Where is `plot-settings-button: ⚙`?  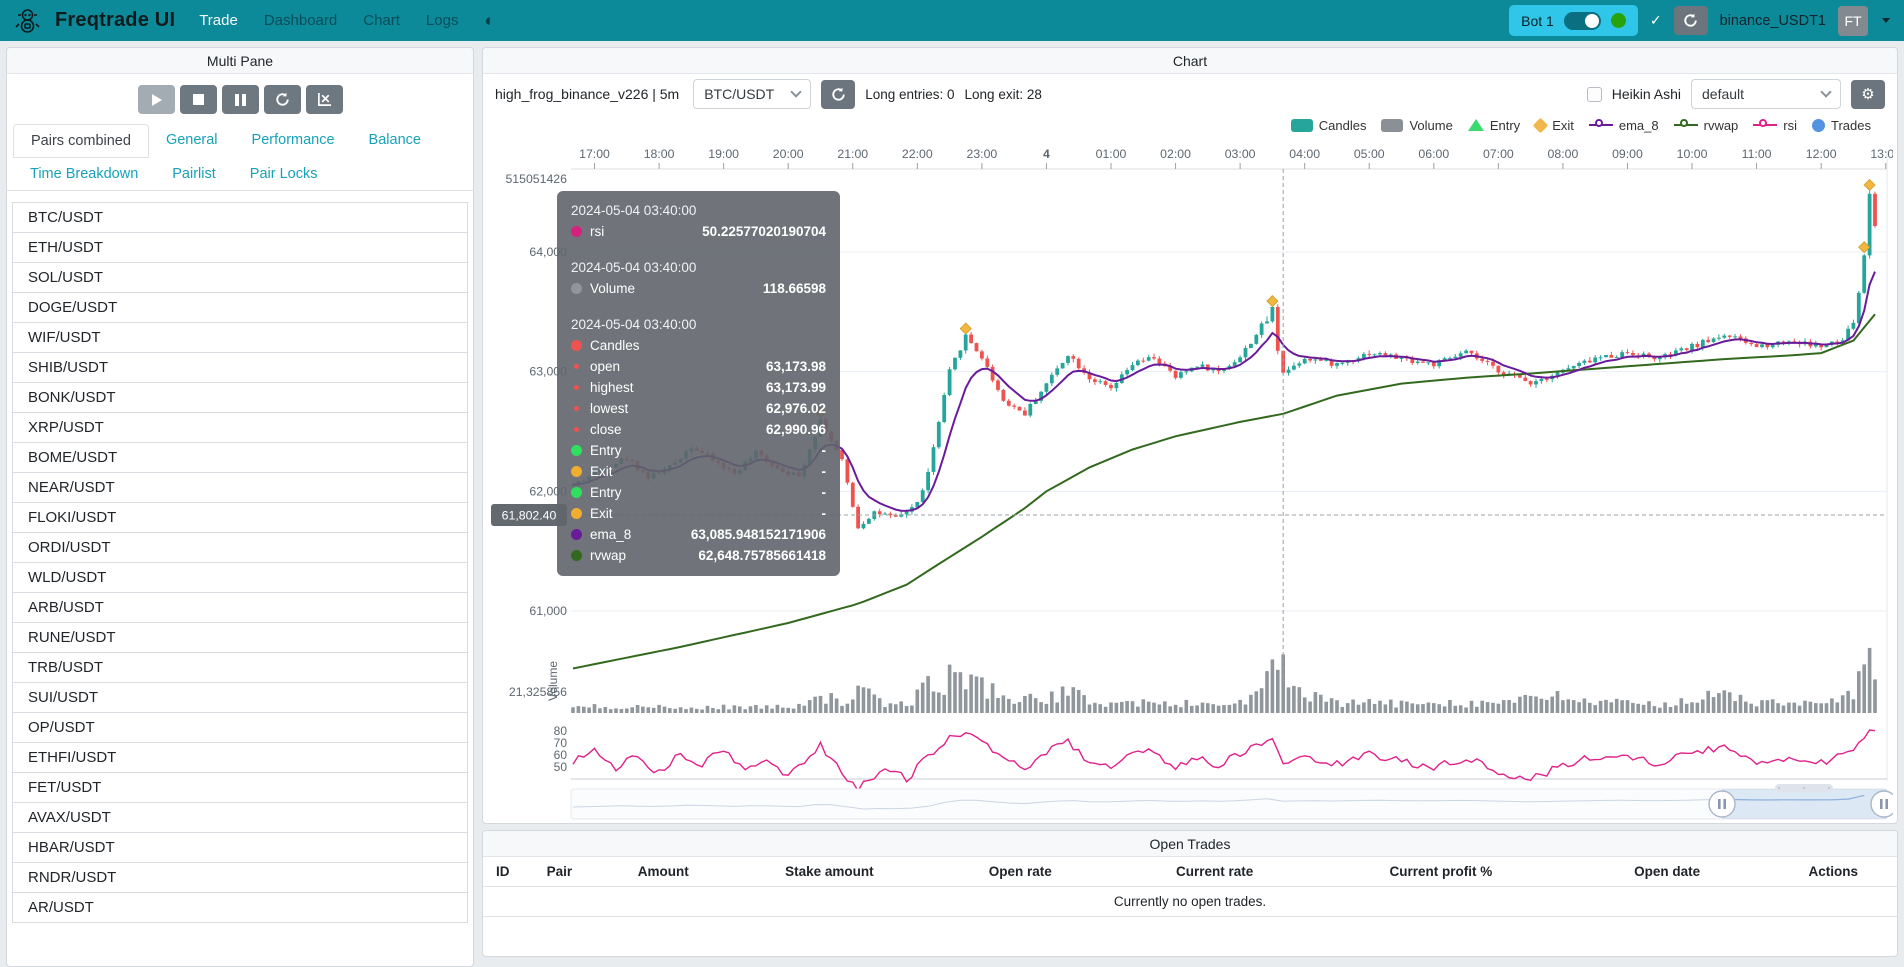 plot-settings-button: ⚙ is located at coordinates (1868, 94).